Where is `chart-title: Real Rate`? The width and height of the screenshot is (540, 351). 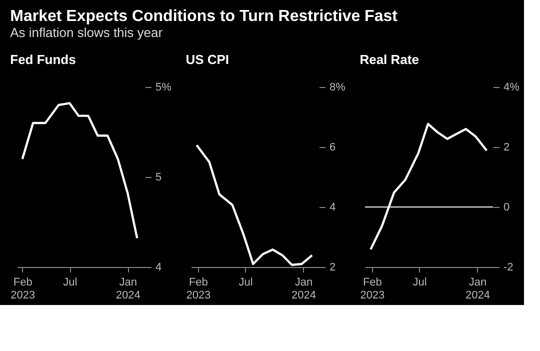 chart-title: Real Rate is located at coordinates (389, 59).